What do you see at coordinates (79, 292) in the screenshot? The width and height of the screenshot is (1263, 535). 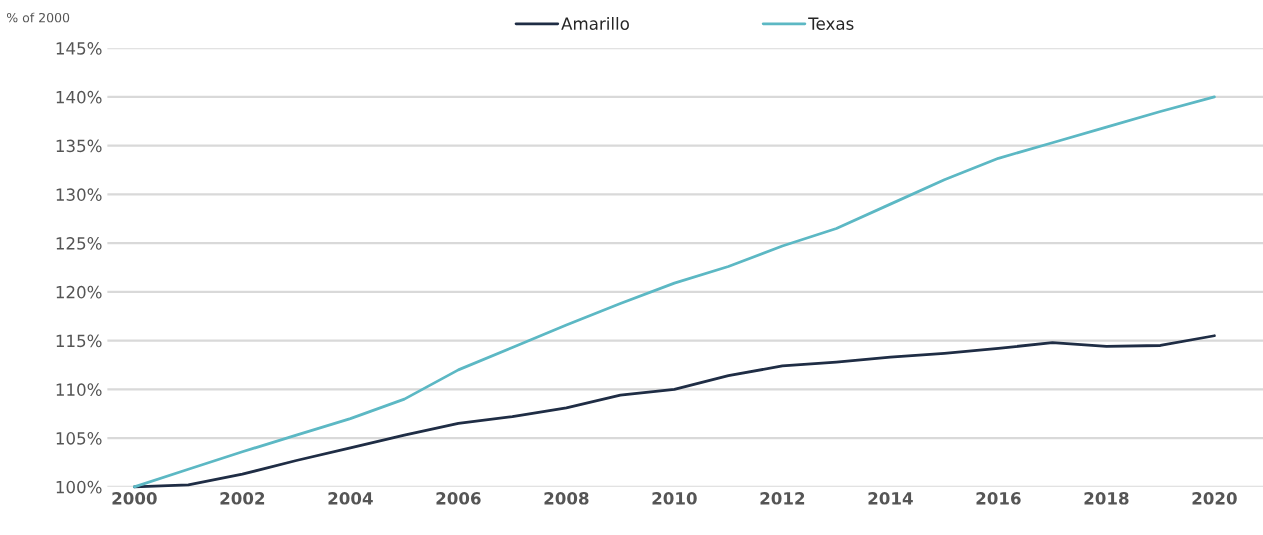 I see `y-tick-label: 120%` at bounding box center [79, 292].